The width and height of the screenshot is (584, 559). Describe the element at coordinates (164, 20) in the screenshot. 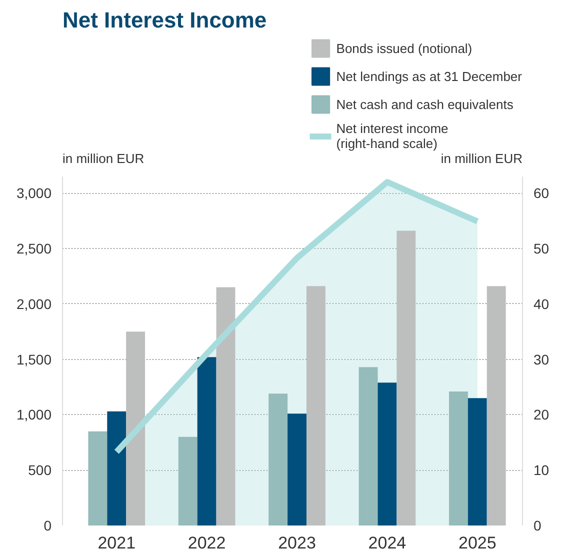

I see `chart-title: Net Interest Income` at that location.